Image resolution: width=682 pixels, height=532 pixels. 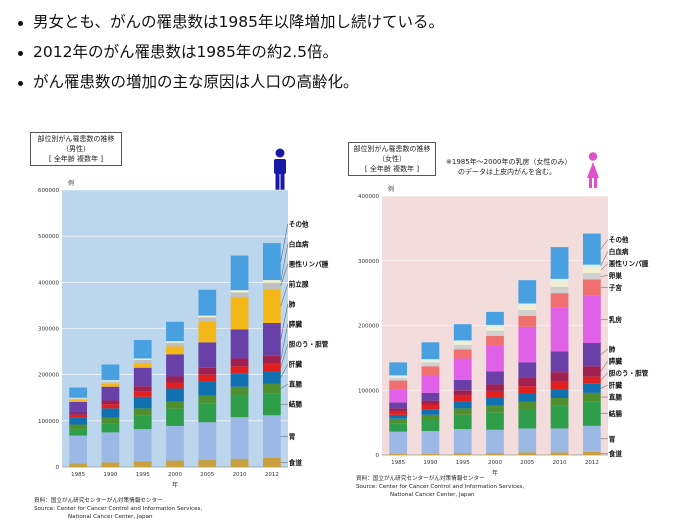 What do you see at coordinates (507, 171) in the screenshot?
I see `female-annotation-line-2: のデータは上皮内がんを含む。` at bounding box center [507, 171].